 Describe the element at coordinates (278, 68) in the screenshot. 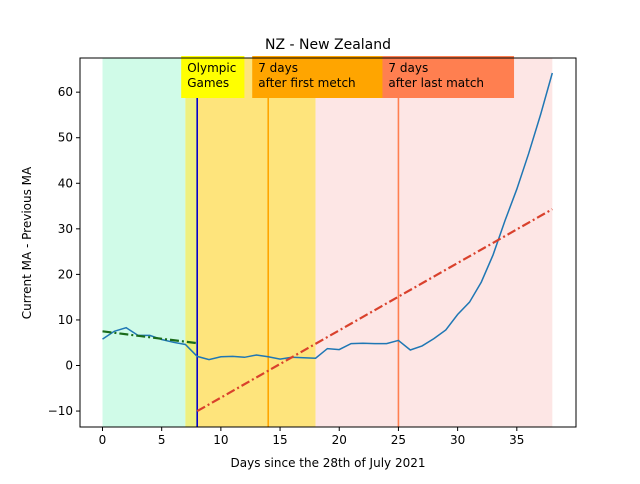

I see `annotation-text-1-0: 7 days` at that location.